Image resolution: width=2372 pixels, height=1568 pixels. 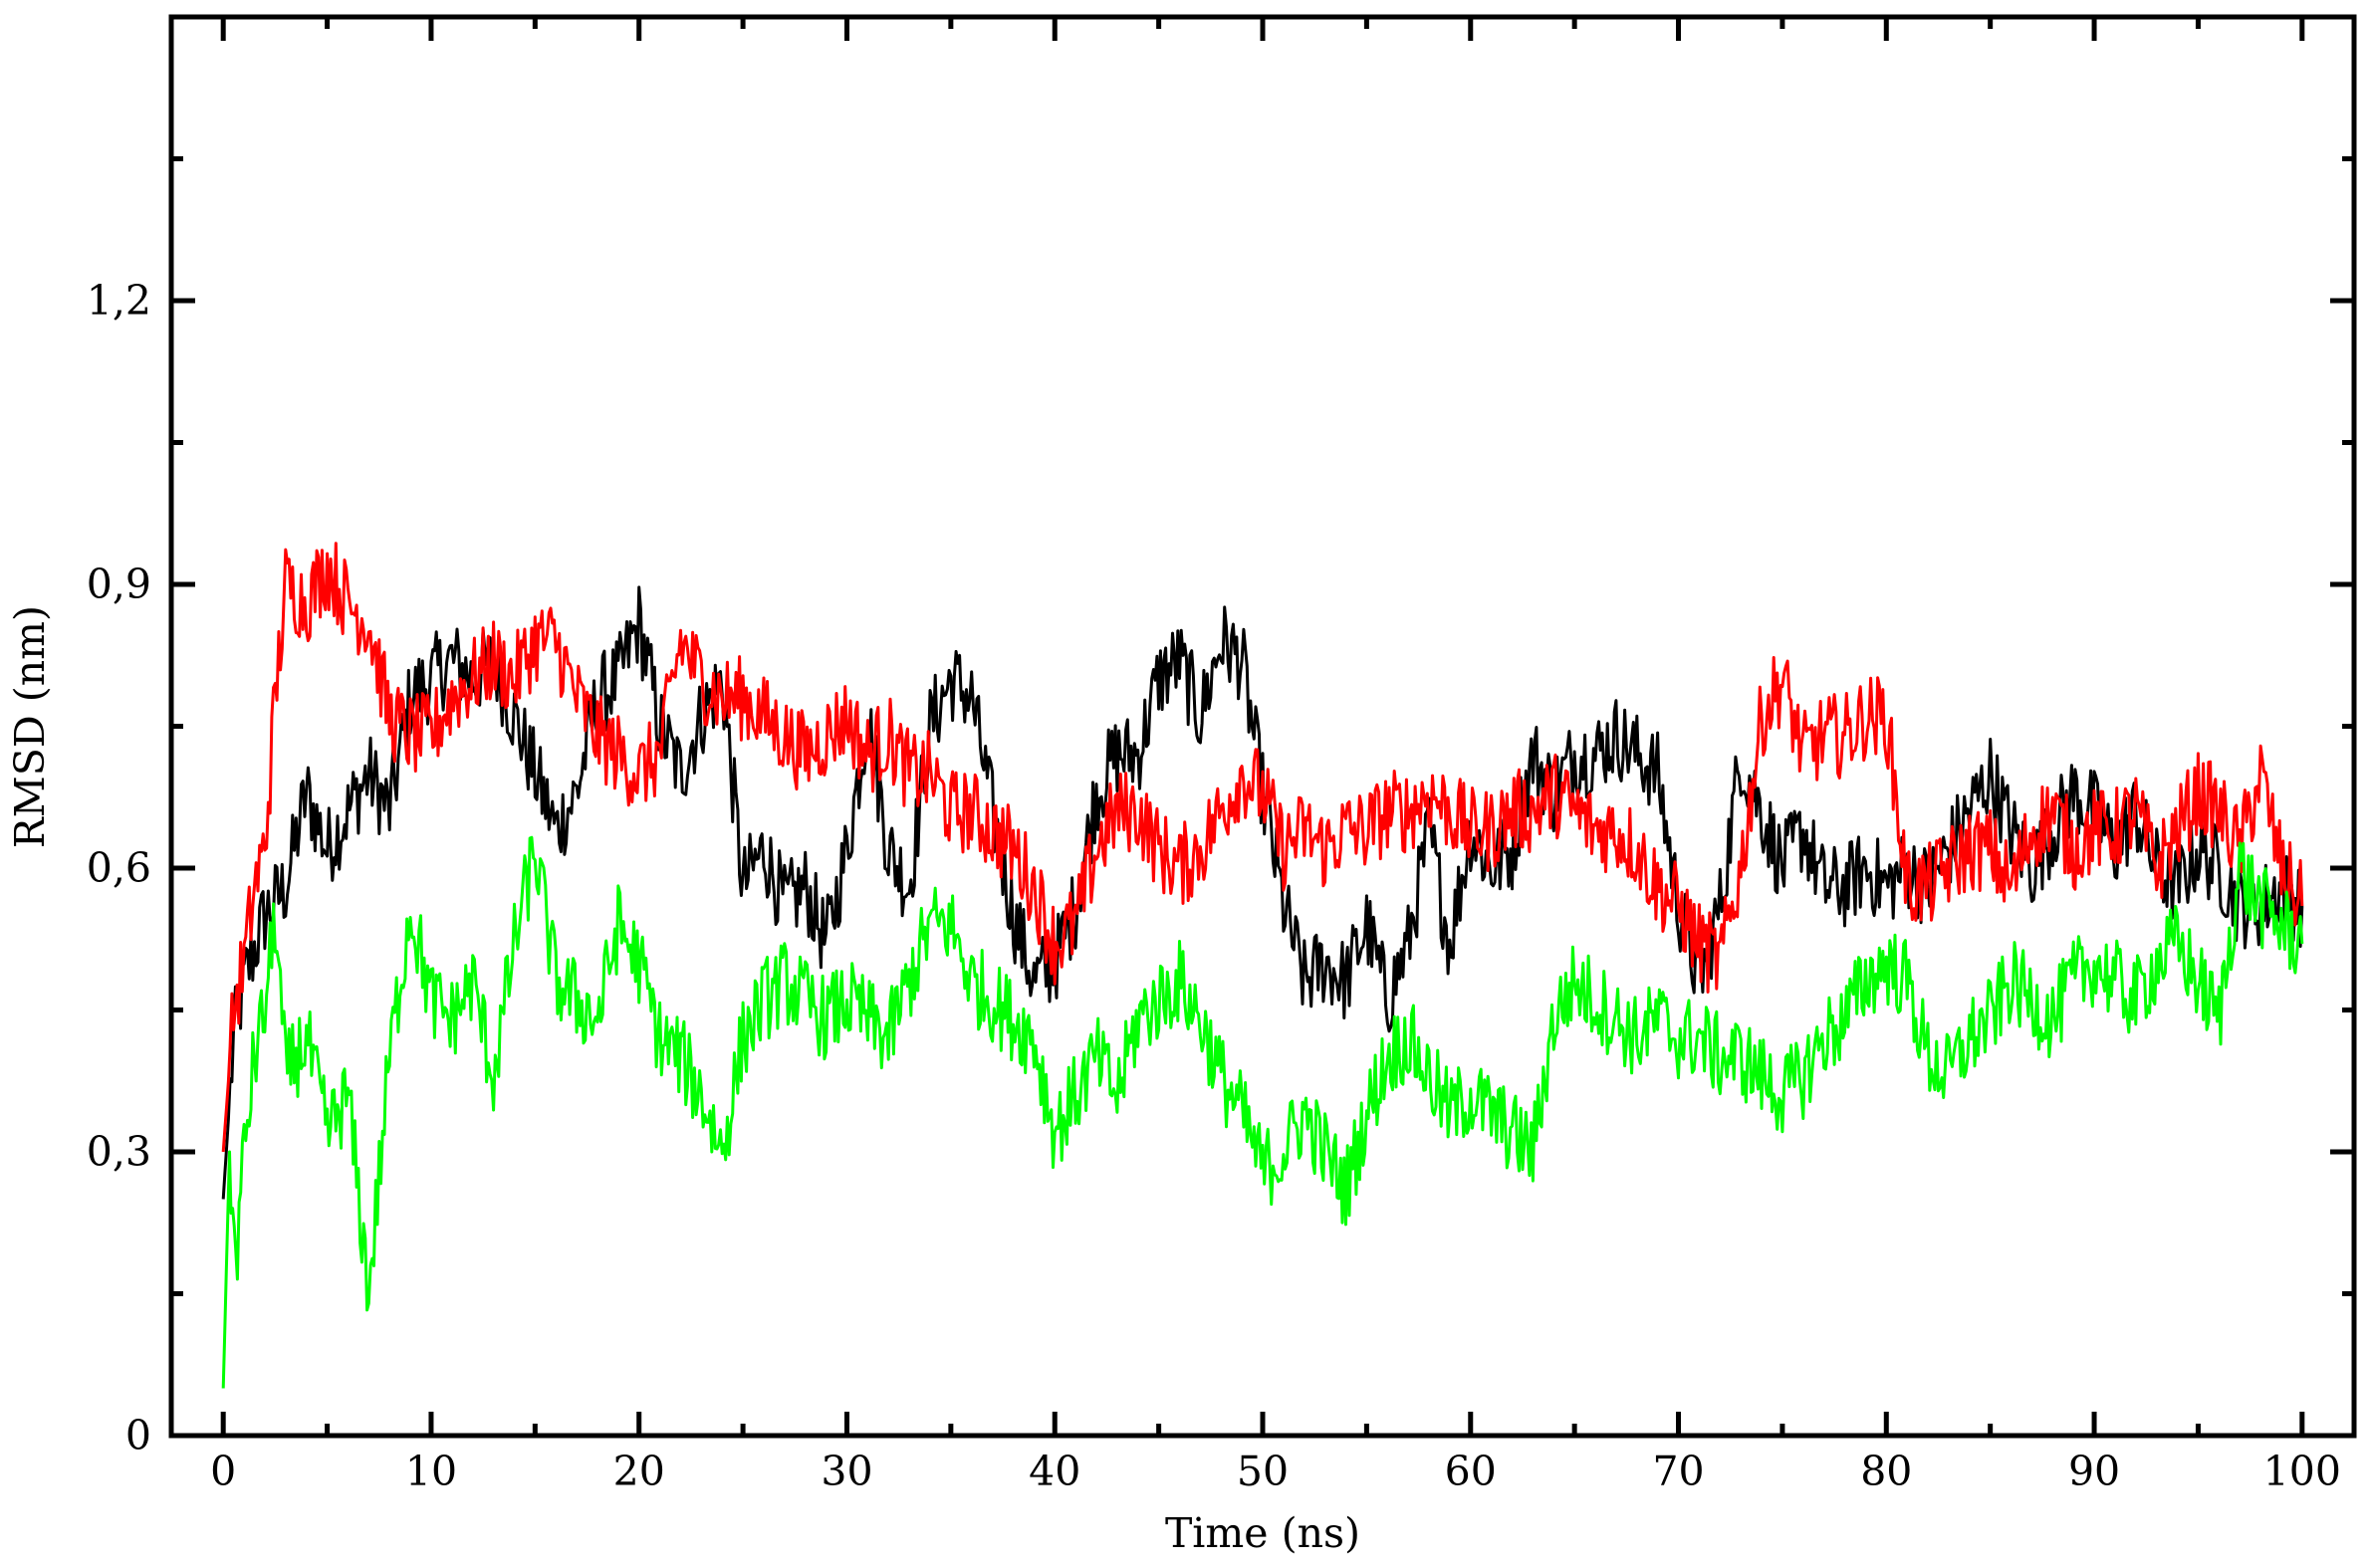 What do you see at coordinates (2094, 1471) in the screenshot?
I see `x-tick-label: 90` at bounding box center [2094, 1471].